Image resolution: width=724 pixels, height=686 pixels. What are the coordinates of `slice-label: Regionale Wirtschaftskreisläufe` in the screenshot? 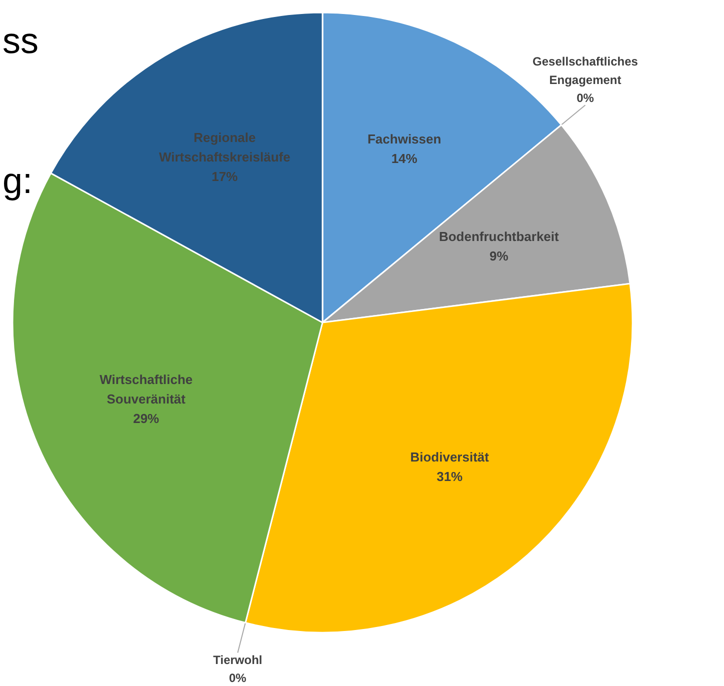 It's located at (224, 147).